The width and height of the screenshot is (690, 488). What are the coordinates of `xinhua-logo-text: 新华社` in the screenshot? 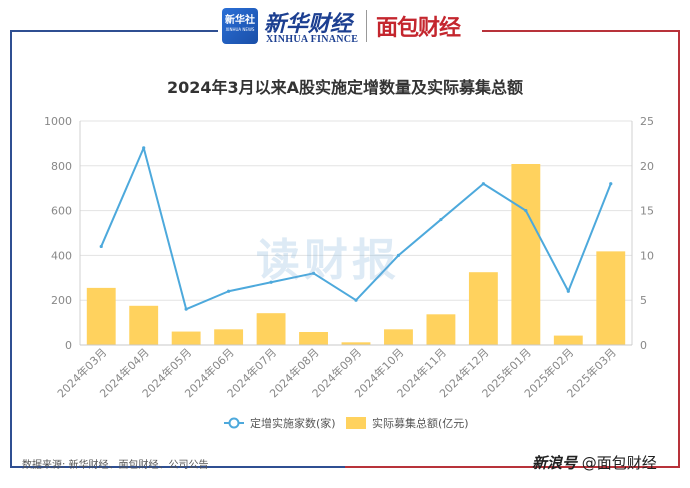 It's located at (240, 20).